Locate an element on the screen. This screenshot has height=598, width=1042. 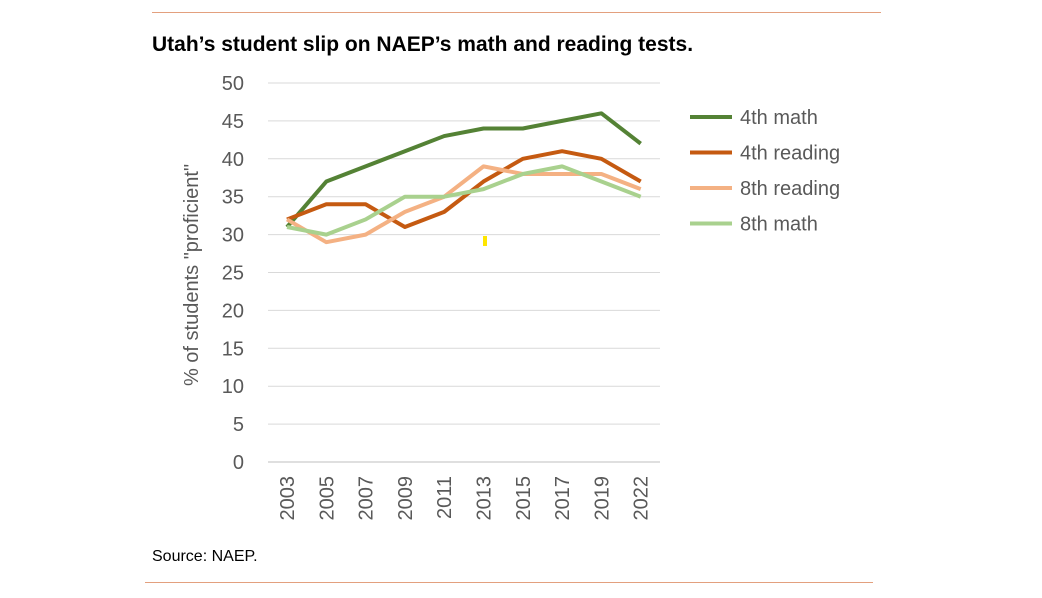
y-tick-label: 25 is located at coordinates (233, 274).